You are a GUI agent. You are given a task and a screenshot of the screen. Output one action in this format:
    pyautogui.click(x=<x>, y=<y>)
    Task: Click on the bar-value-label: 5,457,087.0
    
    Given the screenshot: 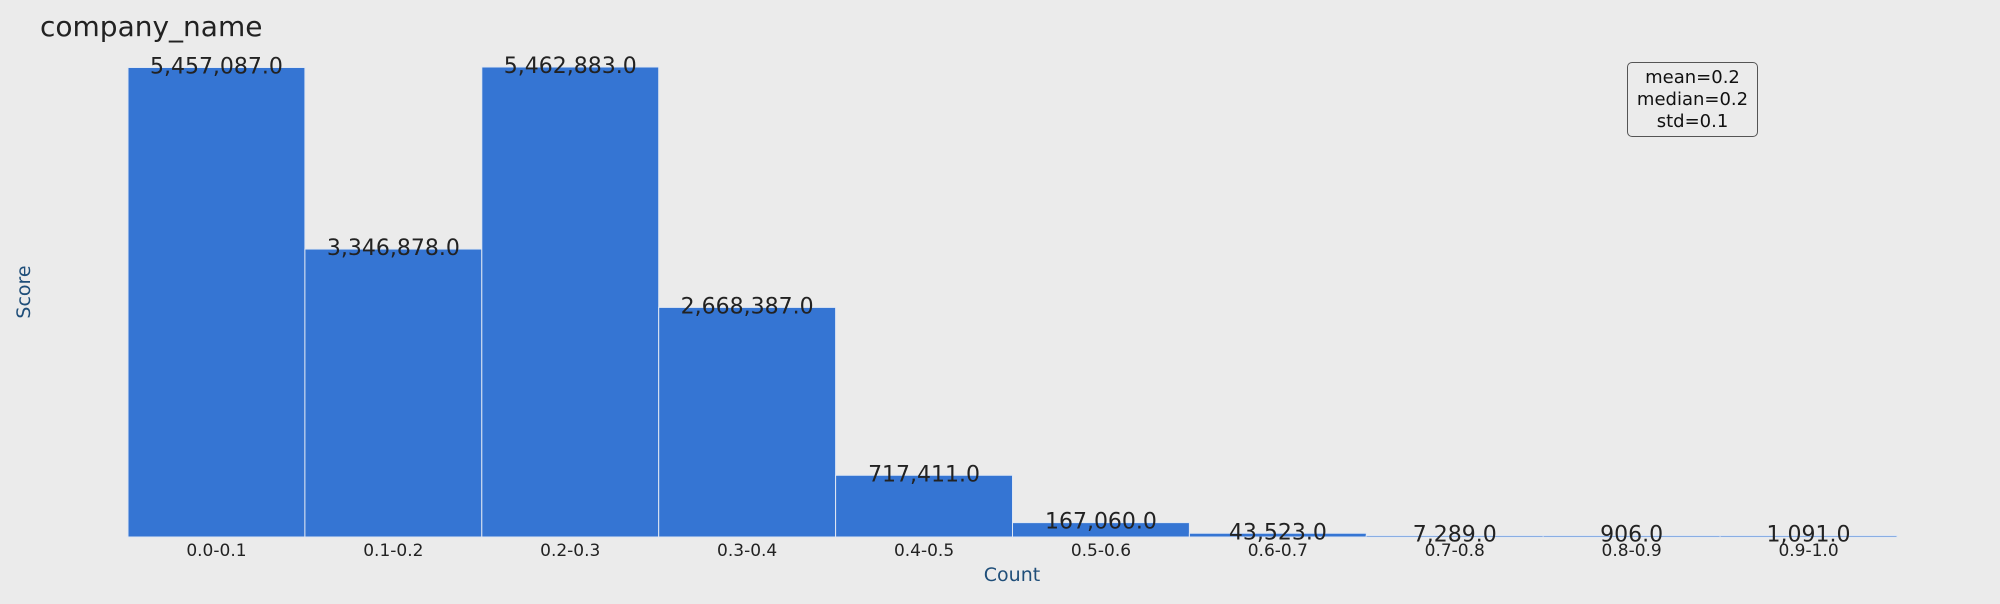 What is the action you would take?
    pyautogui.click(x=216, y=66)
    